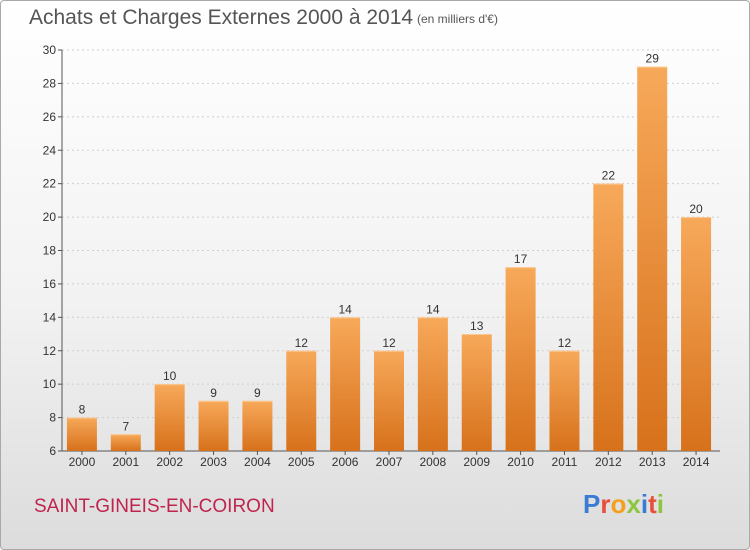  I want to click on x-tick-label: 2004, so click(257, 462).